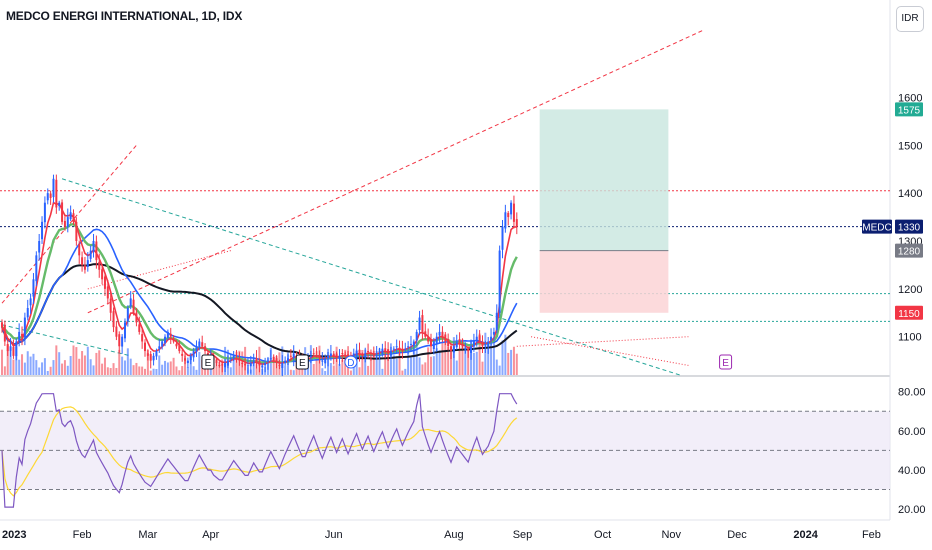  I want to click on symbol-tag-label: MEDC, so click(876, 228).